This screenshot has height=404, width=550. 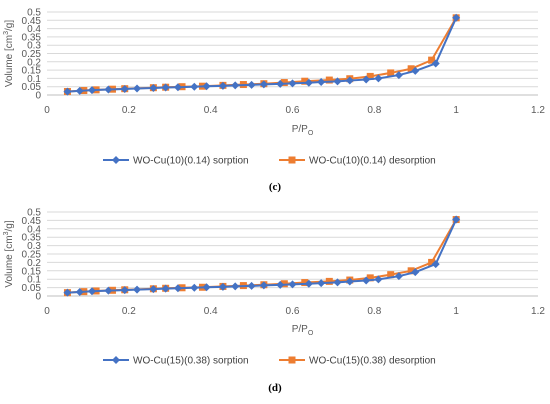 What do you see at coordinates (372, 161) in the screenshot?
I see `legend-label: WO-Cu(10)(0.14) desorption` at bounding box center [372, 161].